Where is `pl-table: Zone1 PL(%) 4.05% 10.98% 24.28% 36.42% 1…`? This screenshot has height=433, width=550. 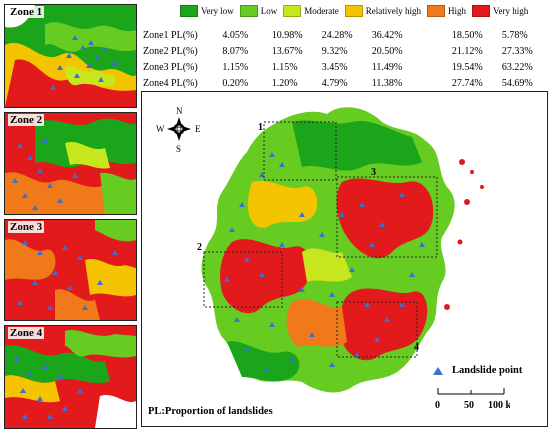
pl-table: Zone1 PL(%) 4.05% 10.98% 24.28% 36.42% 1… is located at coordinates (345, 59).